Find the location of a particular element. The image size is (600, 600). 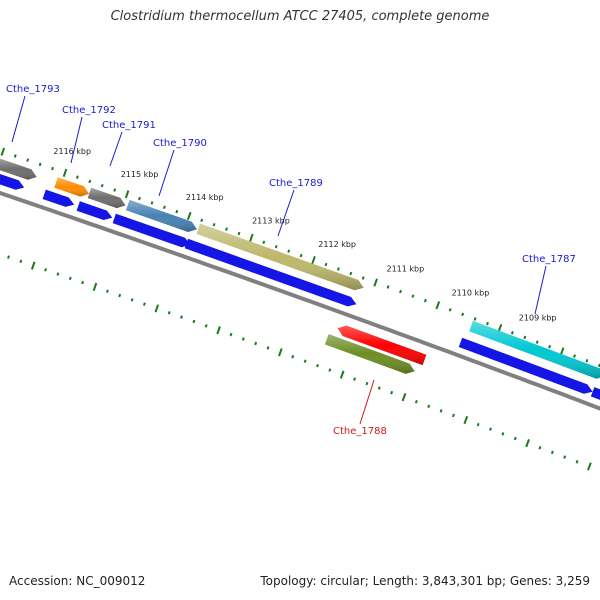

scale-label: 2110 kbp is located at coordinates (471, 292).